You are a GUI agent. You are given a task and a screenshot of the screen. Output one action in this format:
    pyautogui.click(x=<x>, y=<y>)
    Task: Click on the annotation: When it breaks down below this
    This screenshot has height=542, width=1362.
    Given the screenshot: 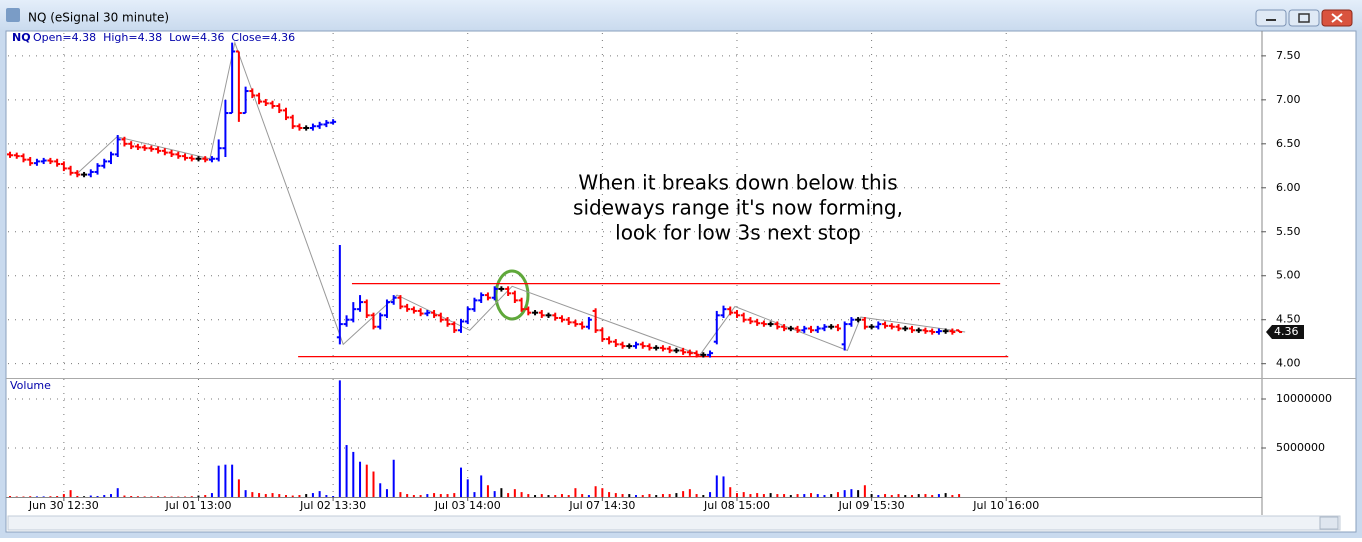 What is the action you would take?
    pyautogui.click(x=737, y=183)
    